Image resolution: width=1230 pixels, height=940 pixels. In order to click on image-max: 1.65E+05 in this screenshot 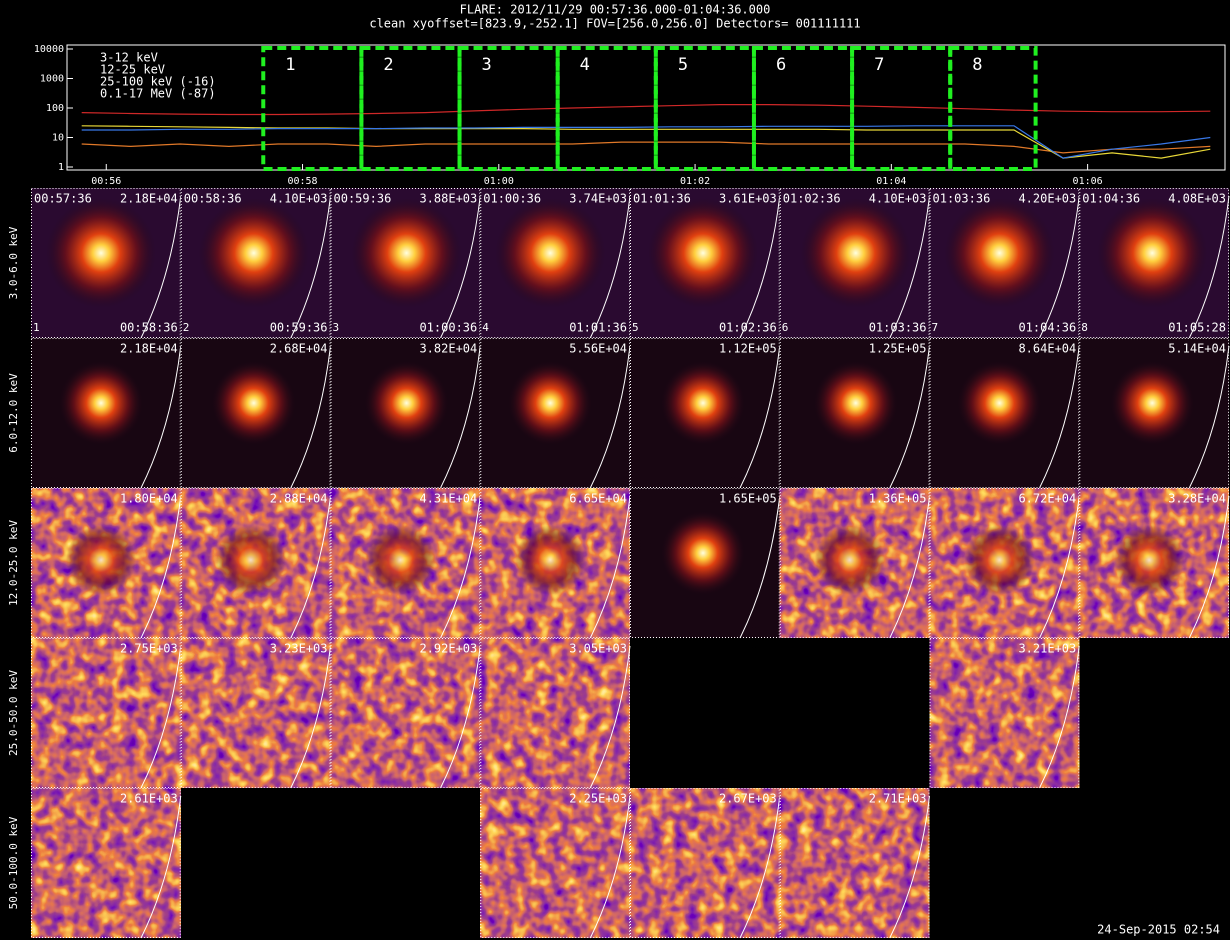, I will do `click(748, 499)`.